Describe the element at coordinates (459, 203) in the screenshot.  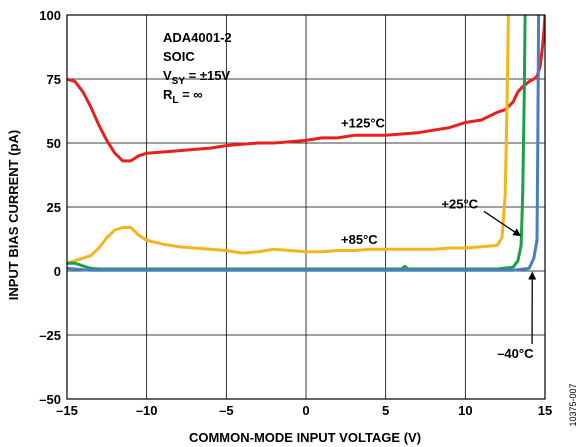
I see `series-annotation: +25°C` at that location.